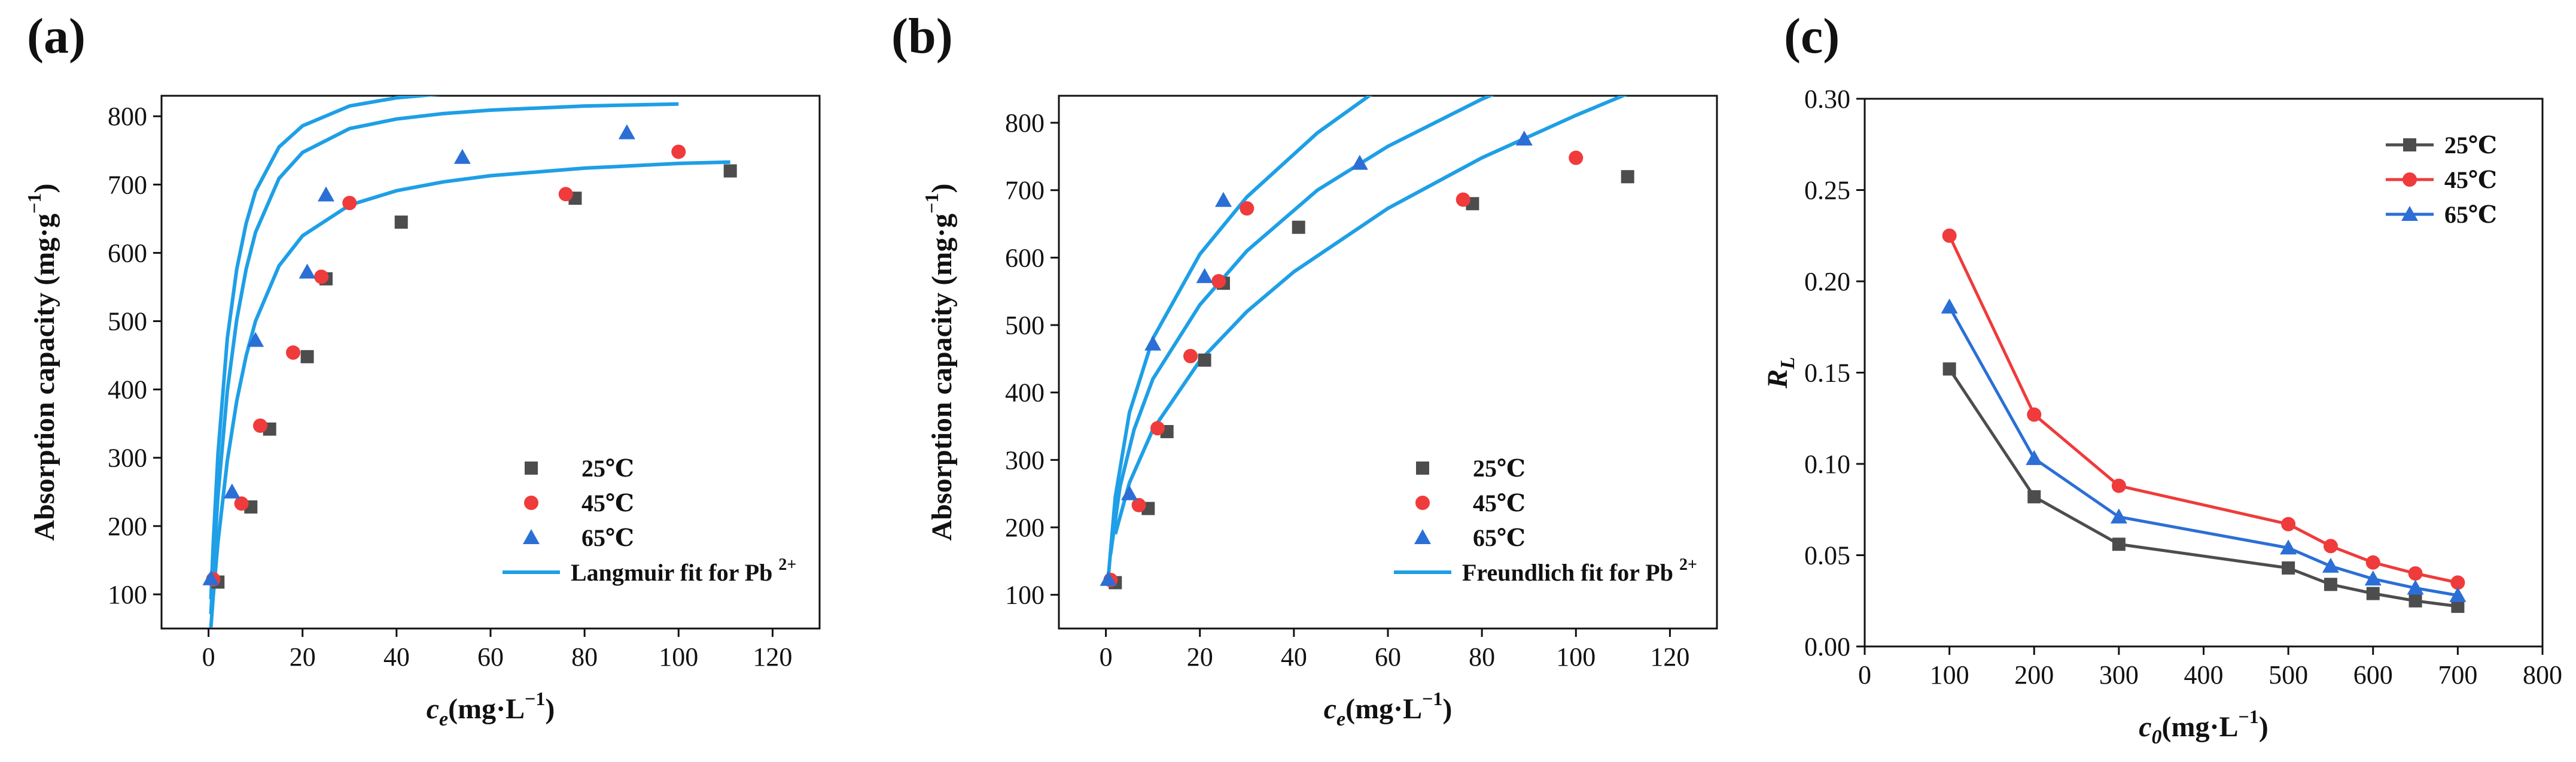 The height and width of the screenshot is (762, 2576). Describe the element at coordinates (2204, 675) in the screenshot. I see `x-tick-label: 400` at that location.